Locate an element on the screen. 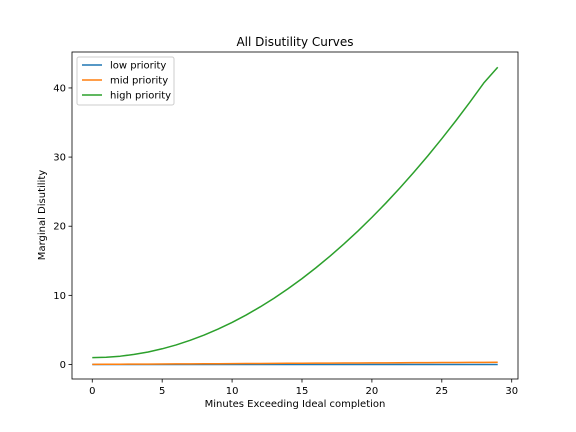 Image resolution: width=576 pixels, height=432 pixels. legend: low priority mid priority high priority is located at coordinates (125, 81).